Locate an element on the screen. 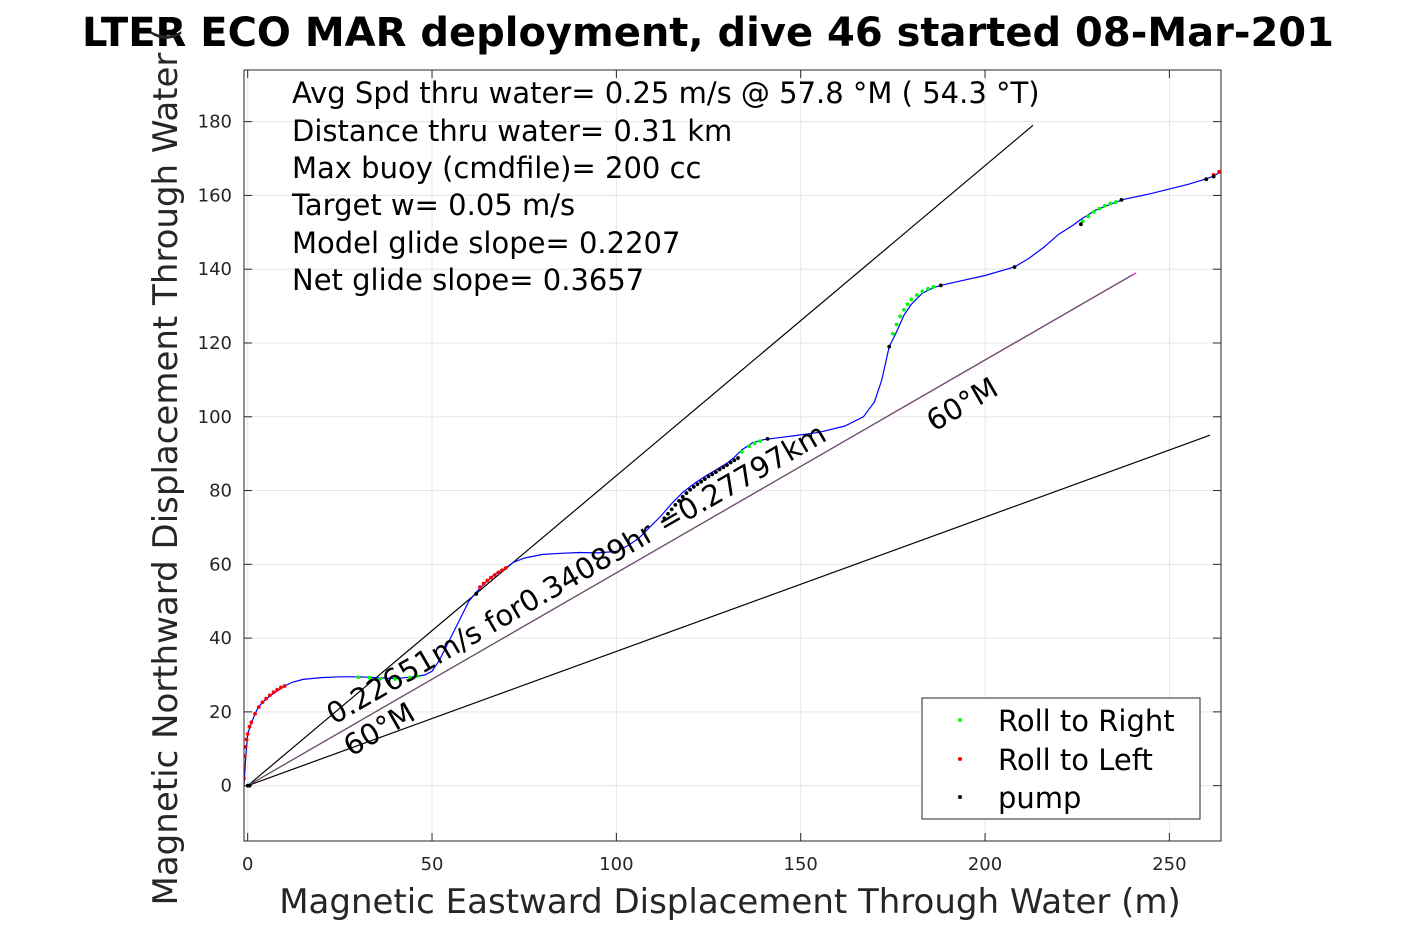 The image size is (1417, 945). legend-label-roll-right: Roll to Right is located at coordinates (1086, 721).